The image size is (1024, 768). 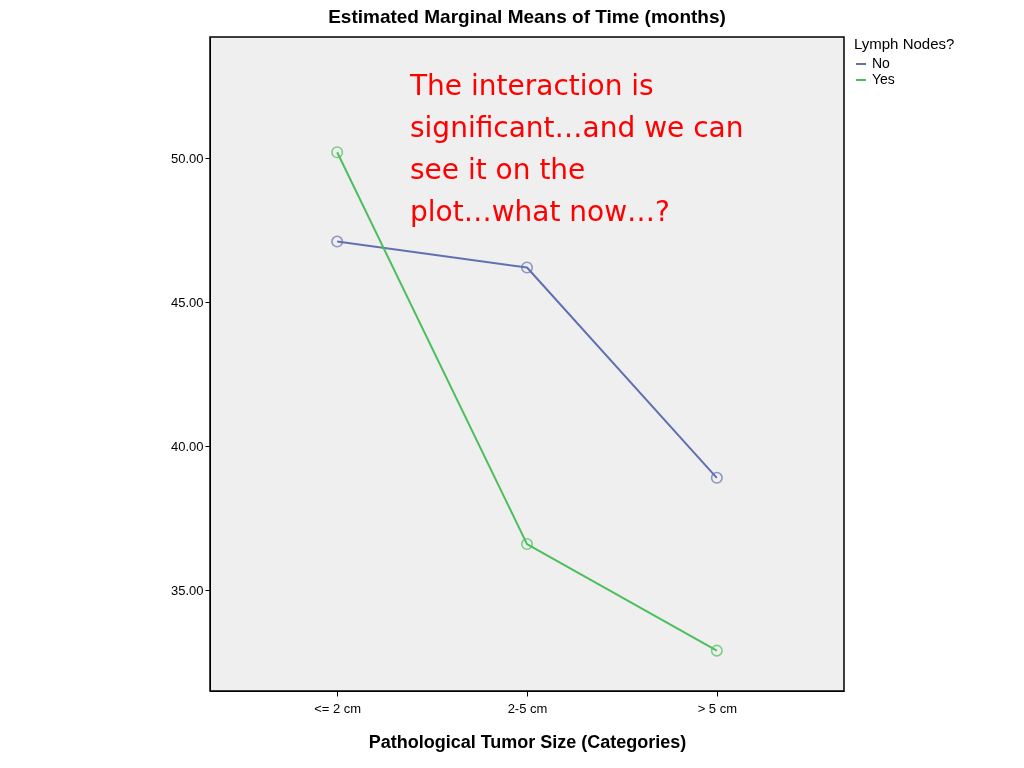 What do you see at coordinates (338, 708) in the screenshot?
I see `x-tick-label: <= 2 cm` at bounding box center [338, 708].